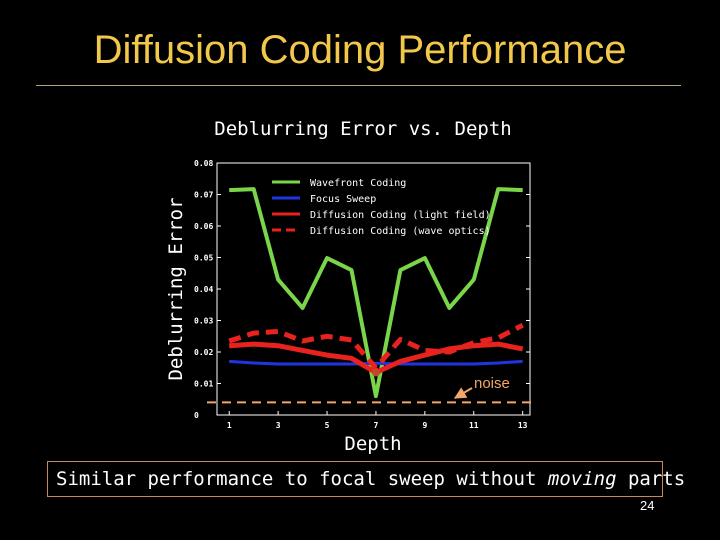 Image resolution: width=720 pixels, height=540 pixels. I want to click on y-tick-label: 0.05, so click(203, 258).